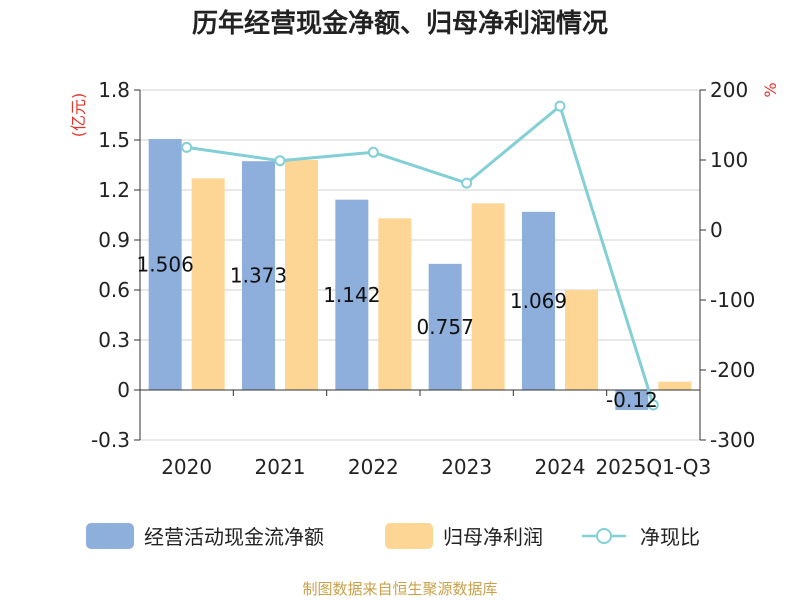 The height and width of the screenshot is (600, 800). I want to click on x-tick-label: 2025Q1-Q3, so click(653, 467).